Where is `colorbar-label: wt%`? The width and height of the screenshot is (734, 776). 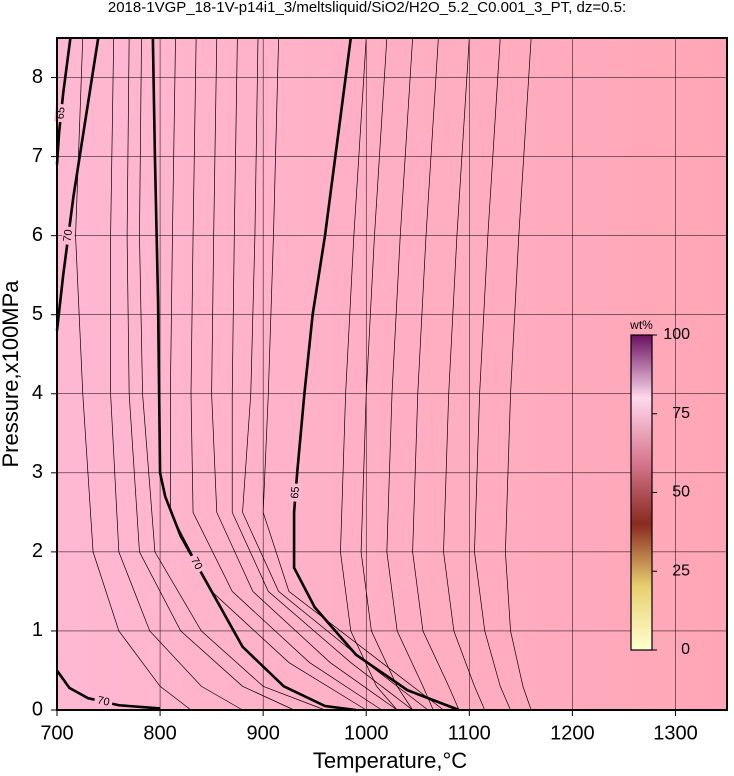
colorbar-label: wt% is located at coordinates (641, 325).